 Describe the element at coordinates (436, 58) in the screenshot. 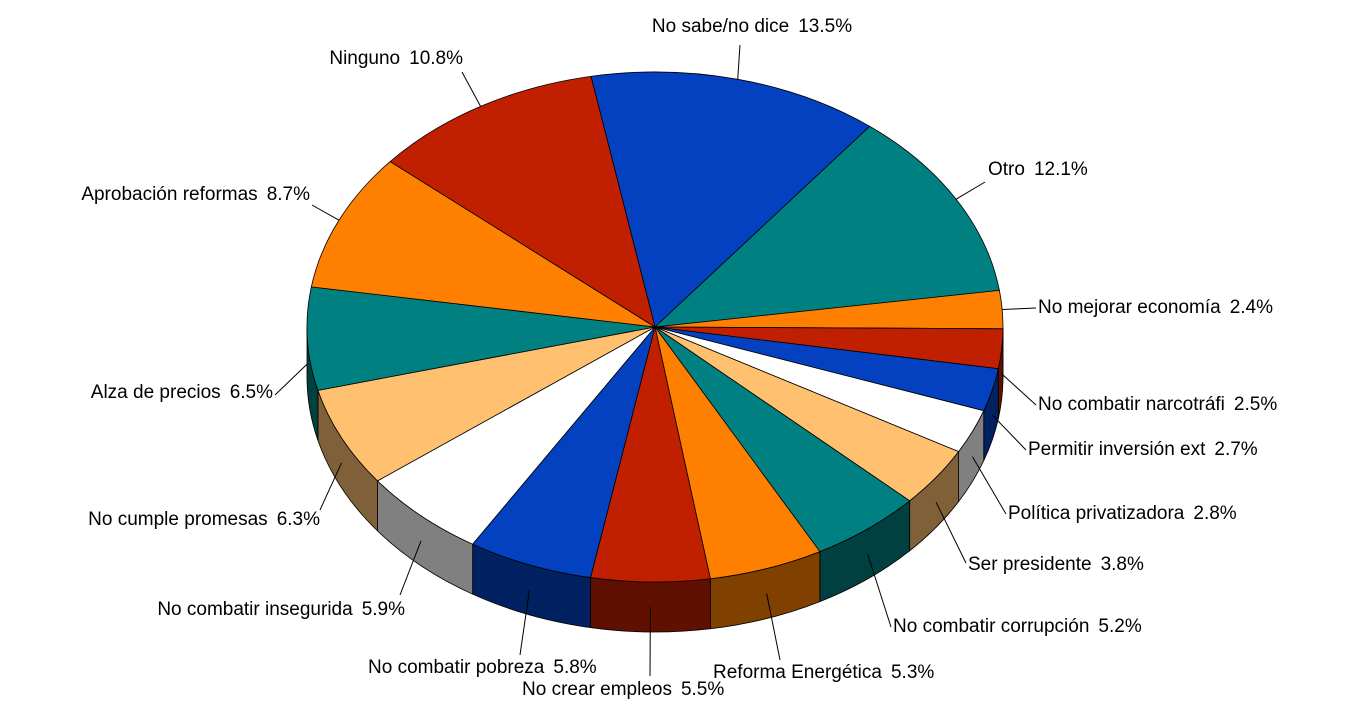

I see `value-label: 10.8%` at that location.